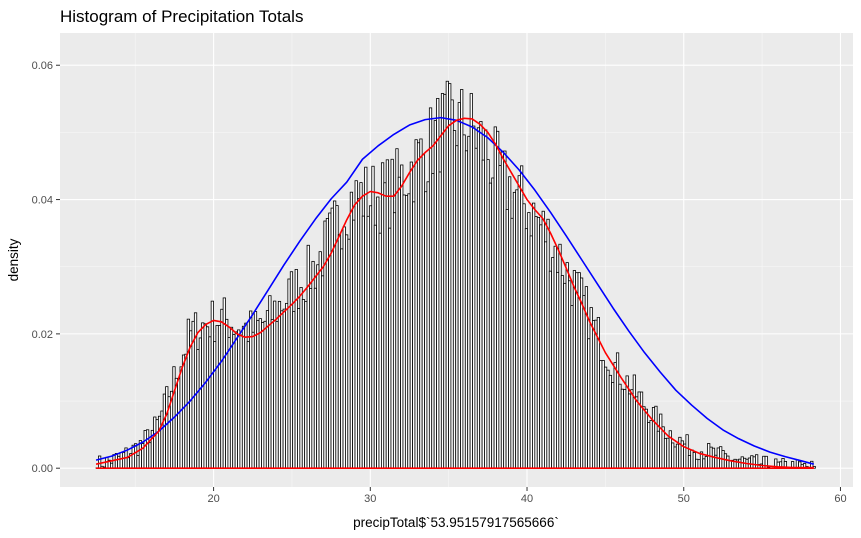 Image resolution: width=861 pixels, height=538 pixels. What do you see at coordinates (840, 499) in the screenshot?
I see `x-tick-label: 60` at bounding box center [840, 499].